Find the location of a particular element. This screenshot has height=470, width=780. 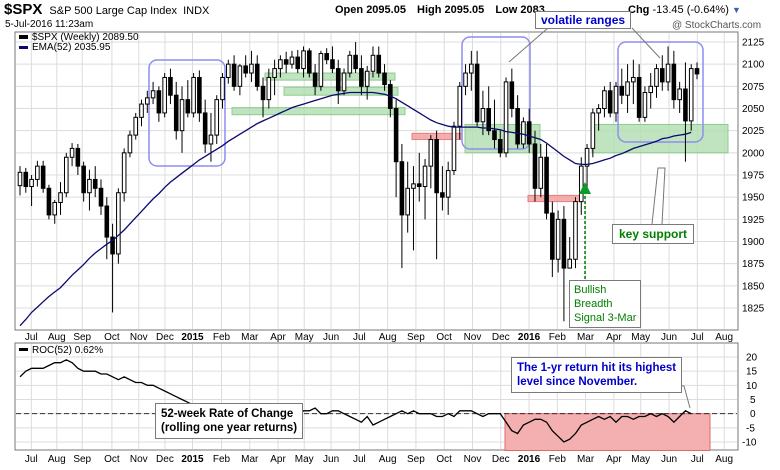

date-label: 5-Jul-2016 11:23am is located at coordinates (49, 24).